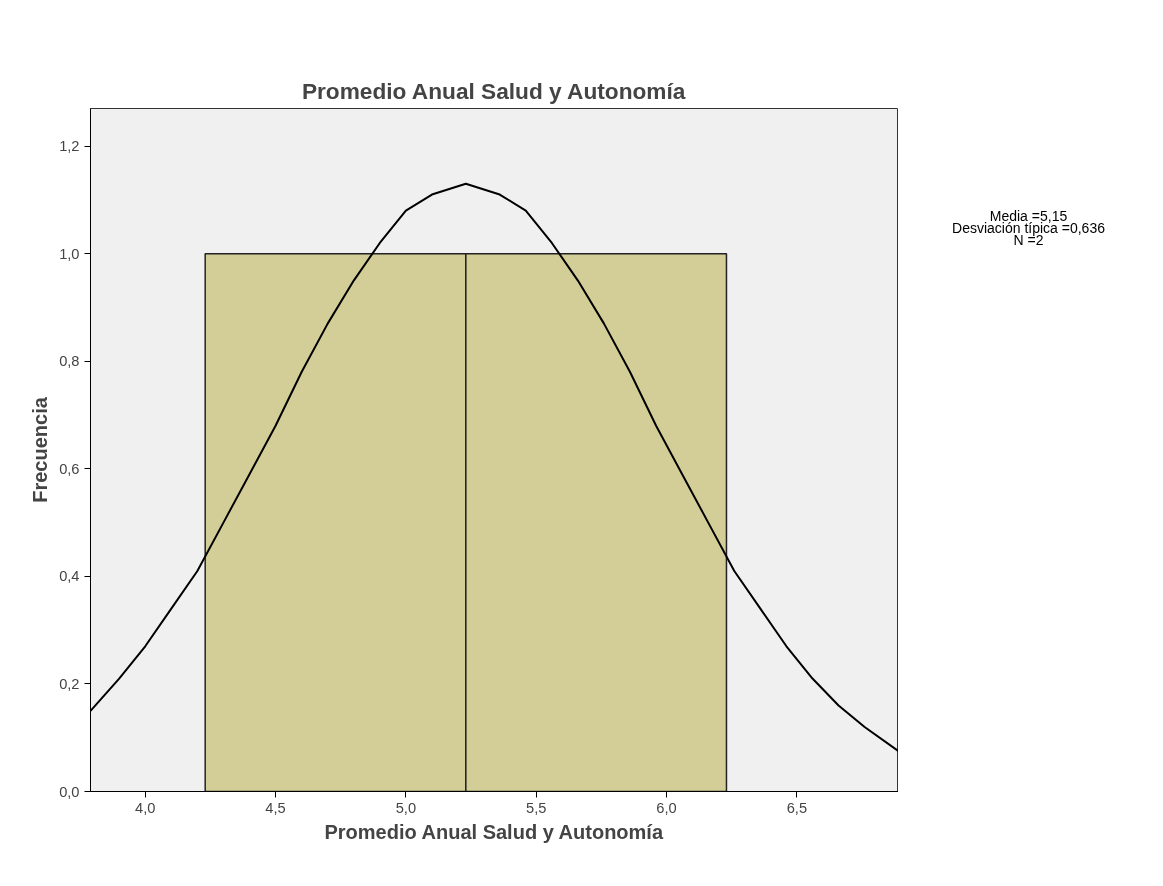 The image size is (1163, 886). Describe the element at coordinates (69, 683) in the screenshot. I see `y-tick-label: 0,2` at that location.